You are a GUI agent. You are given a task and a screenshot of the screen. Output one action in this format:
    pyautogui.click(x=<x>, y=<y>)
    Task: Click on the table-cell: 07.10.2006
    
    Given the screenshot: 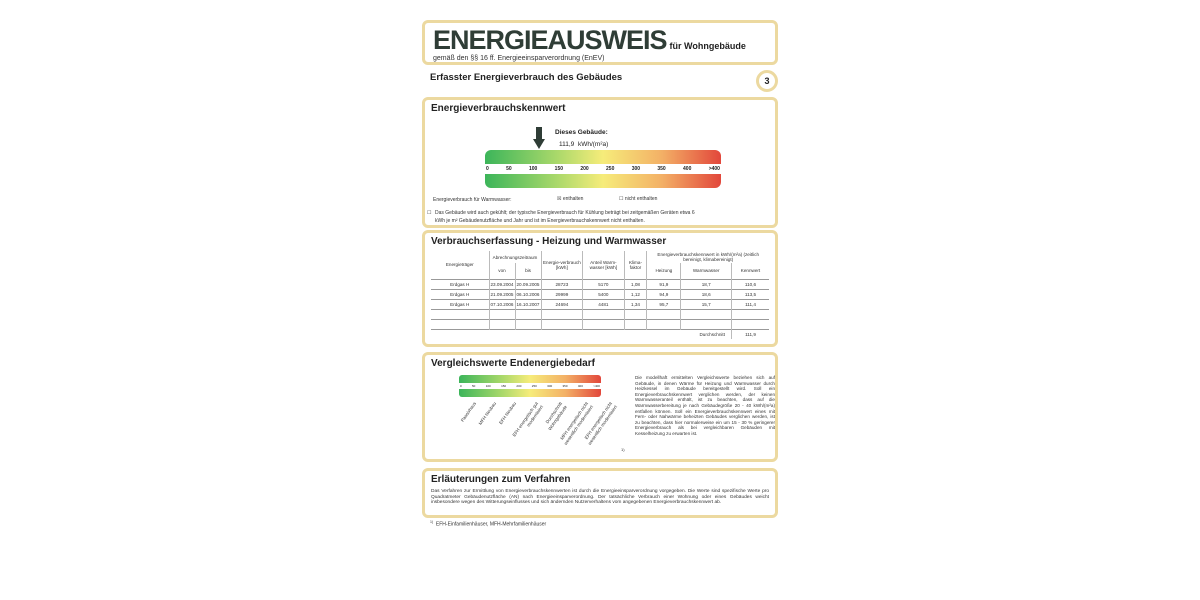 What is the action you would take?
    pyautogui.click(x=501, y=303)
    